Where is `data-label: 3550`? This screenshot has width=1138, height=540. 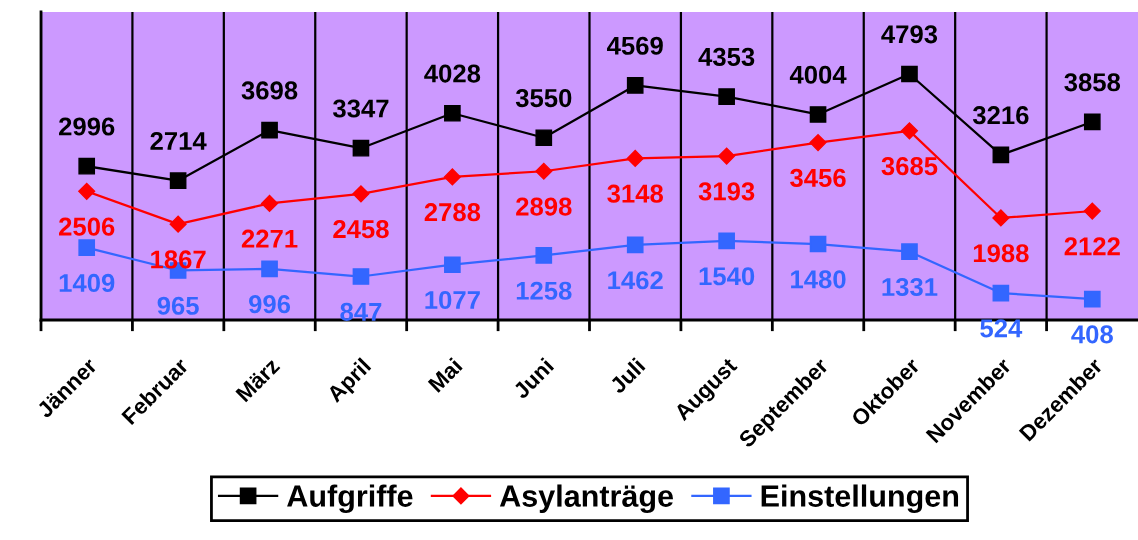
data-label: 3550 is located at coordinates (543, 98).